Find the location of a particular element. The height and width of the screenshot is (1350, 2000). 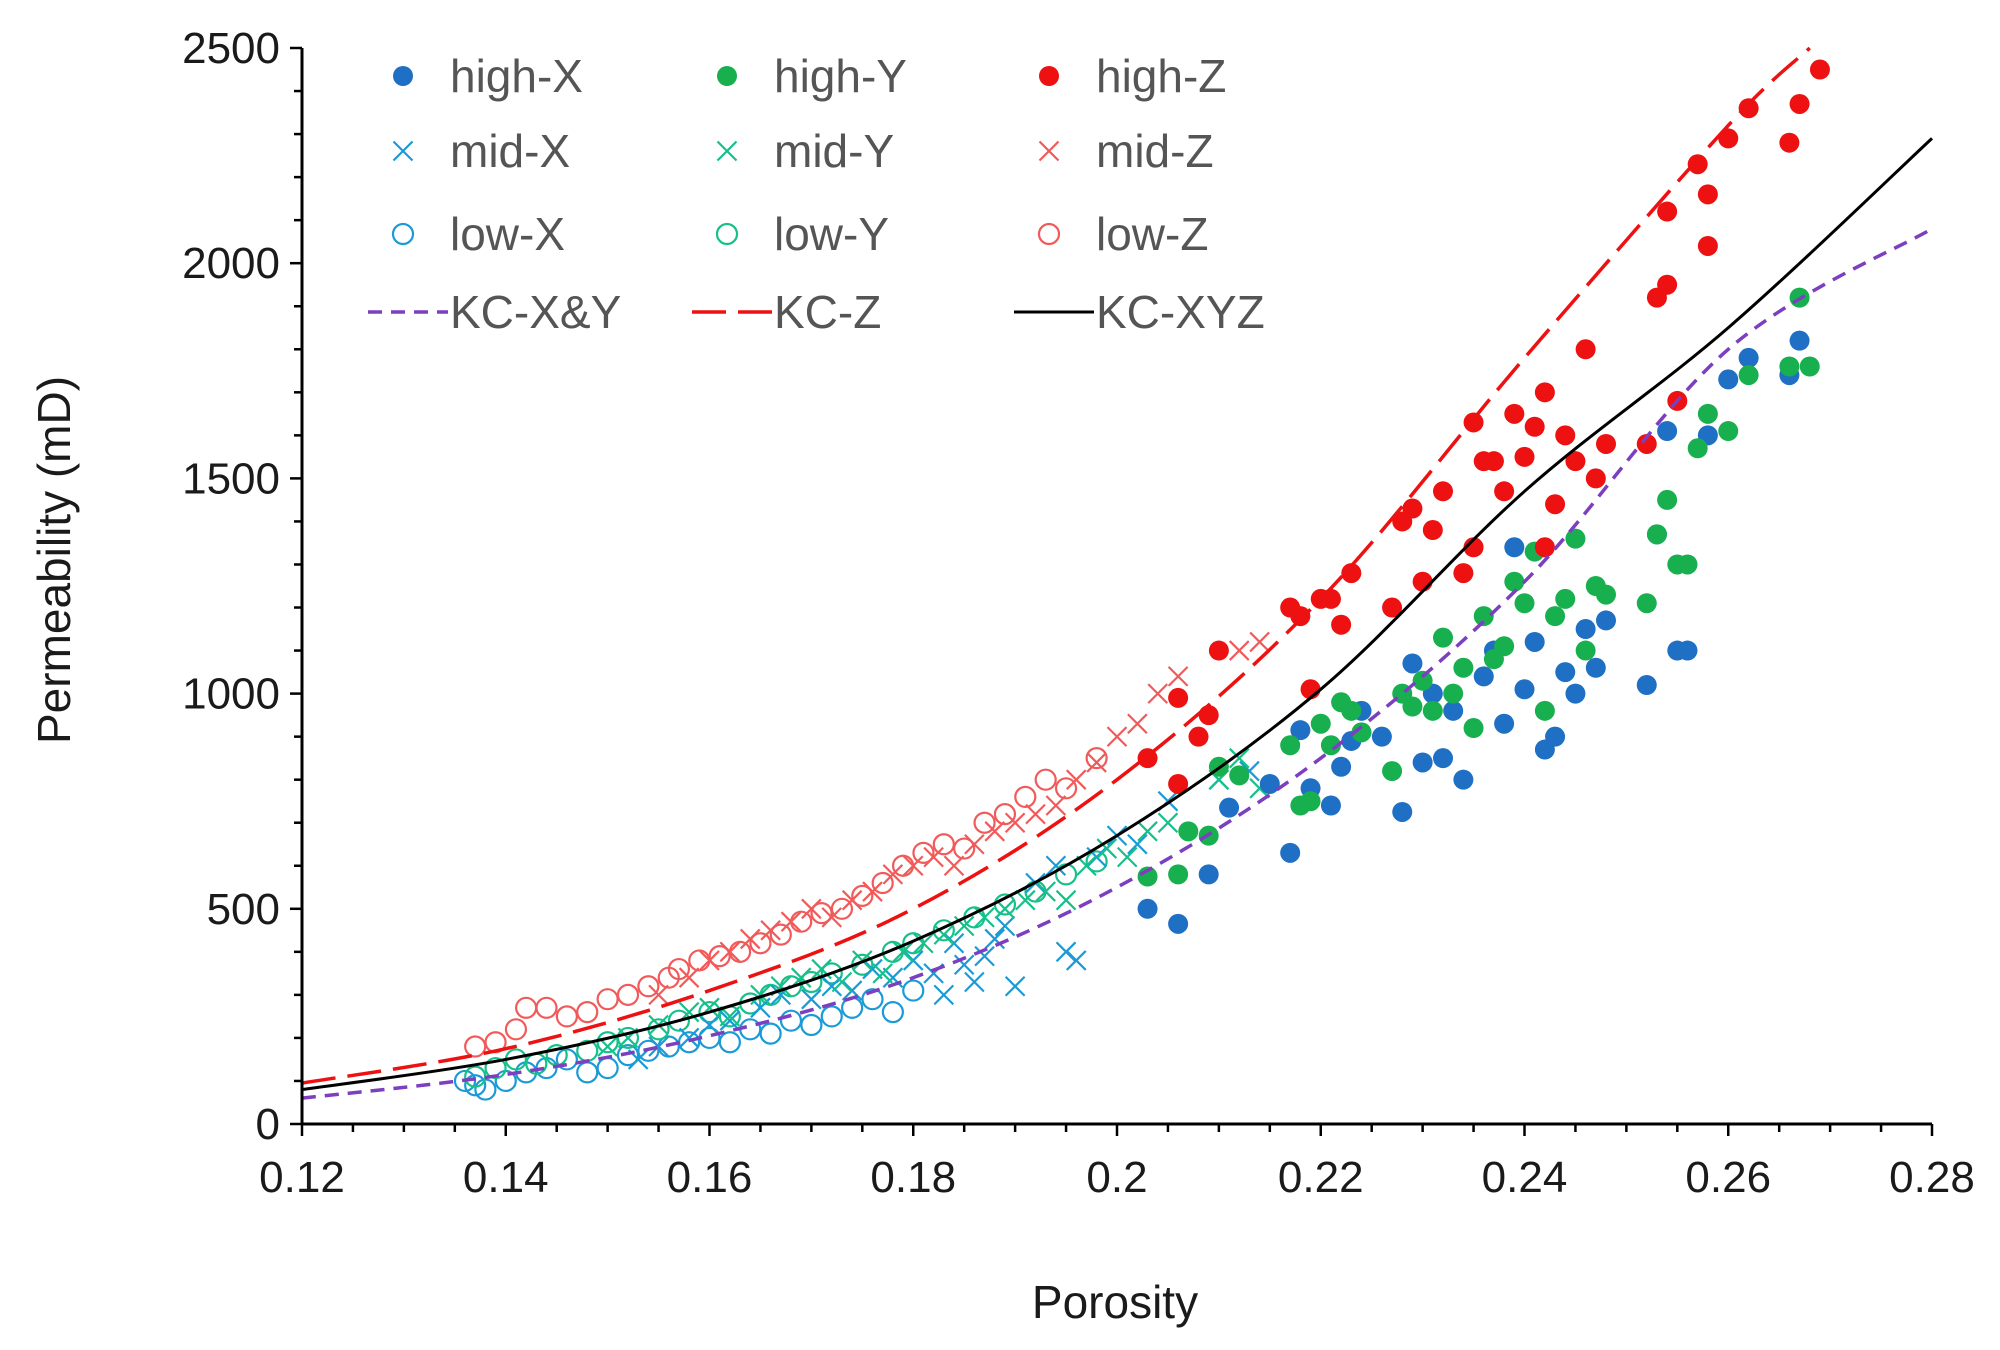

legend-entry: high-Z is located at coordinates (1132, 76).